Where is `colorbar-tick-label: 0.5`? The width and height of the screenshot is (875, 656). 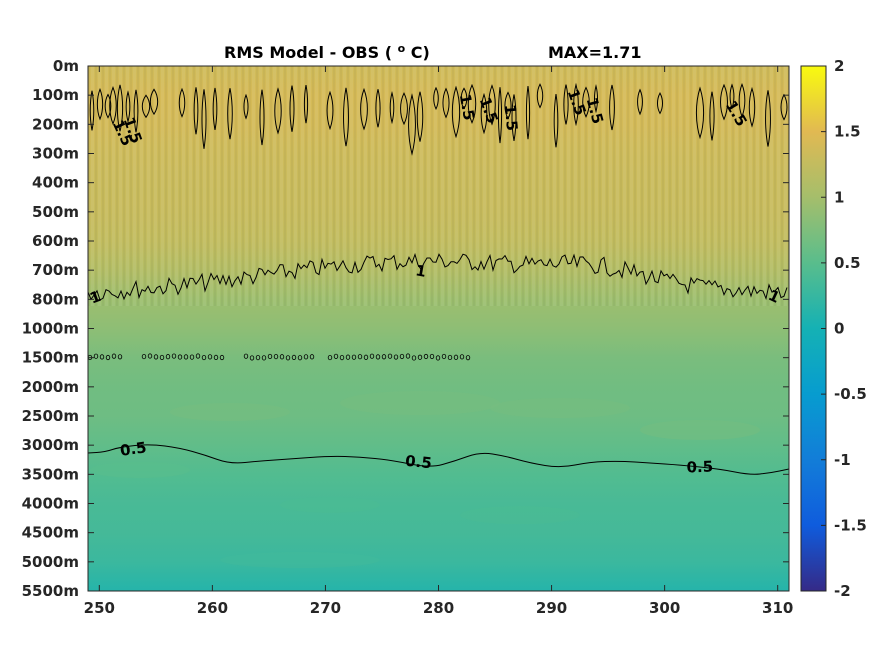 colorbar-tick-label: 0.5 is located at coordinates (847, 263).